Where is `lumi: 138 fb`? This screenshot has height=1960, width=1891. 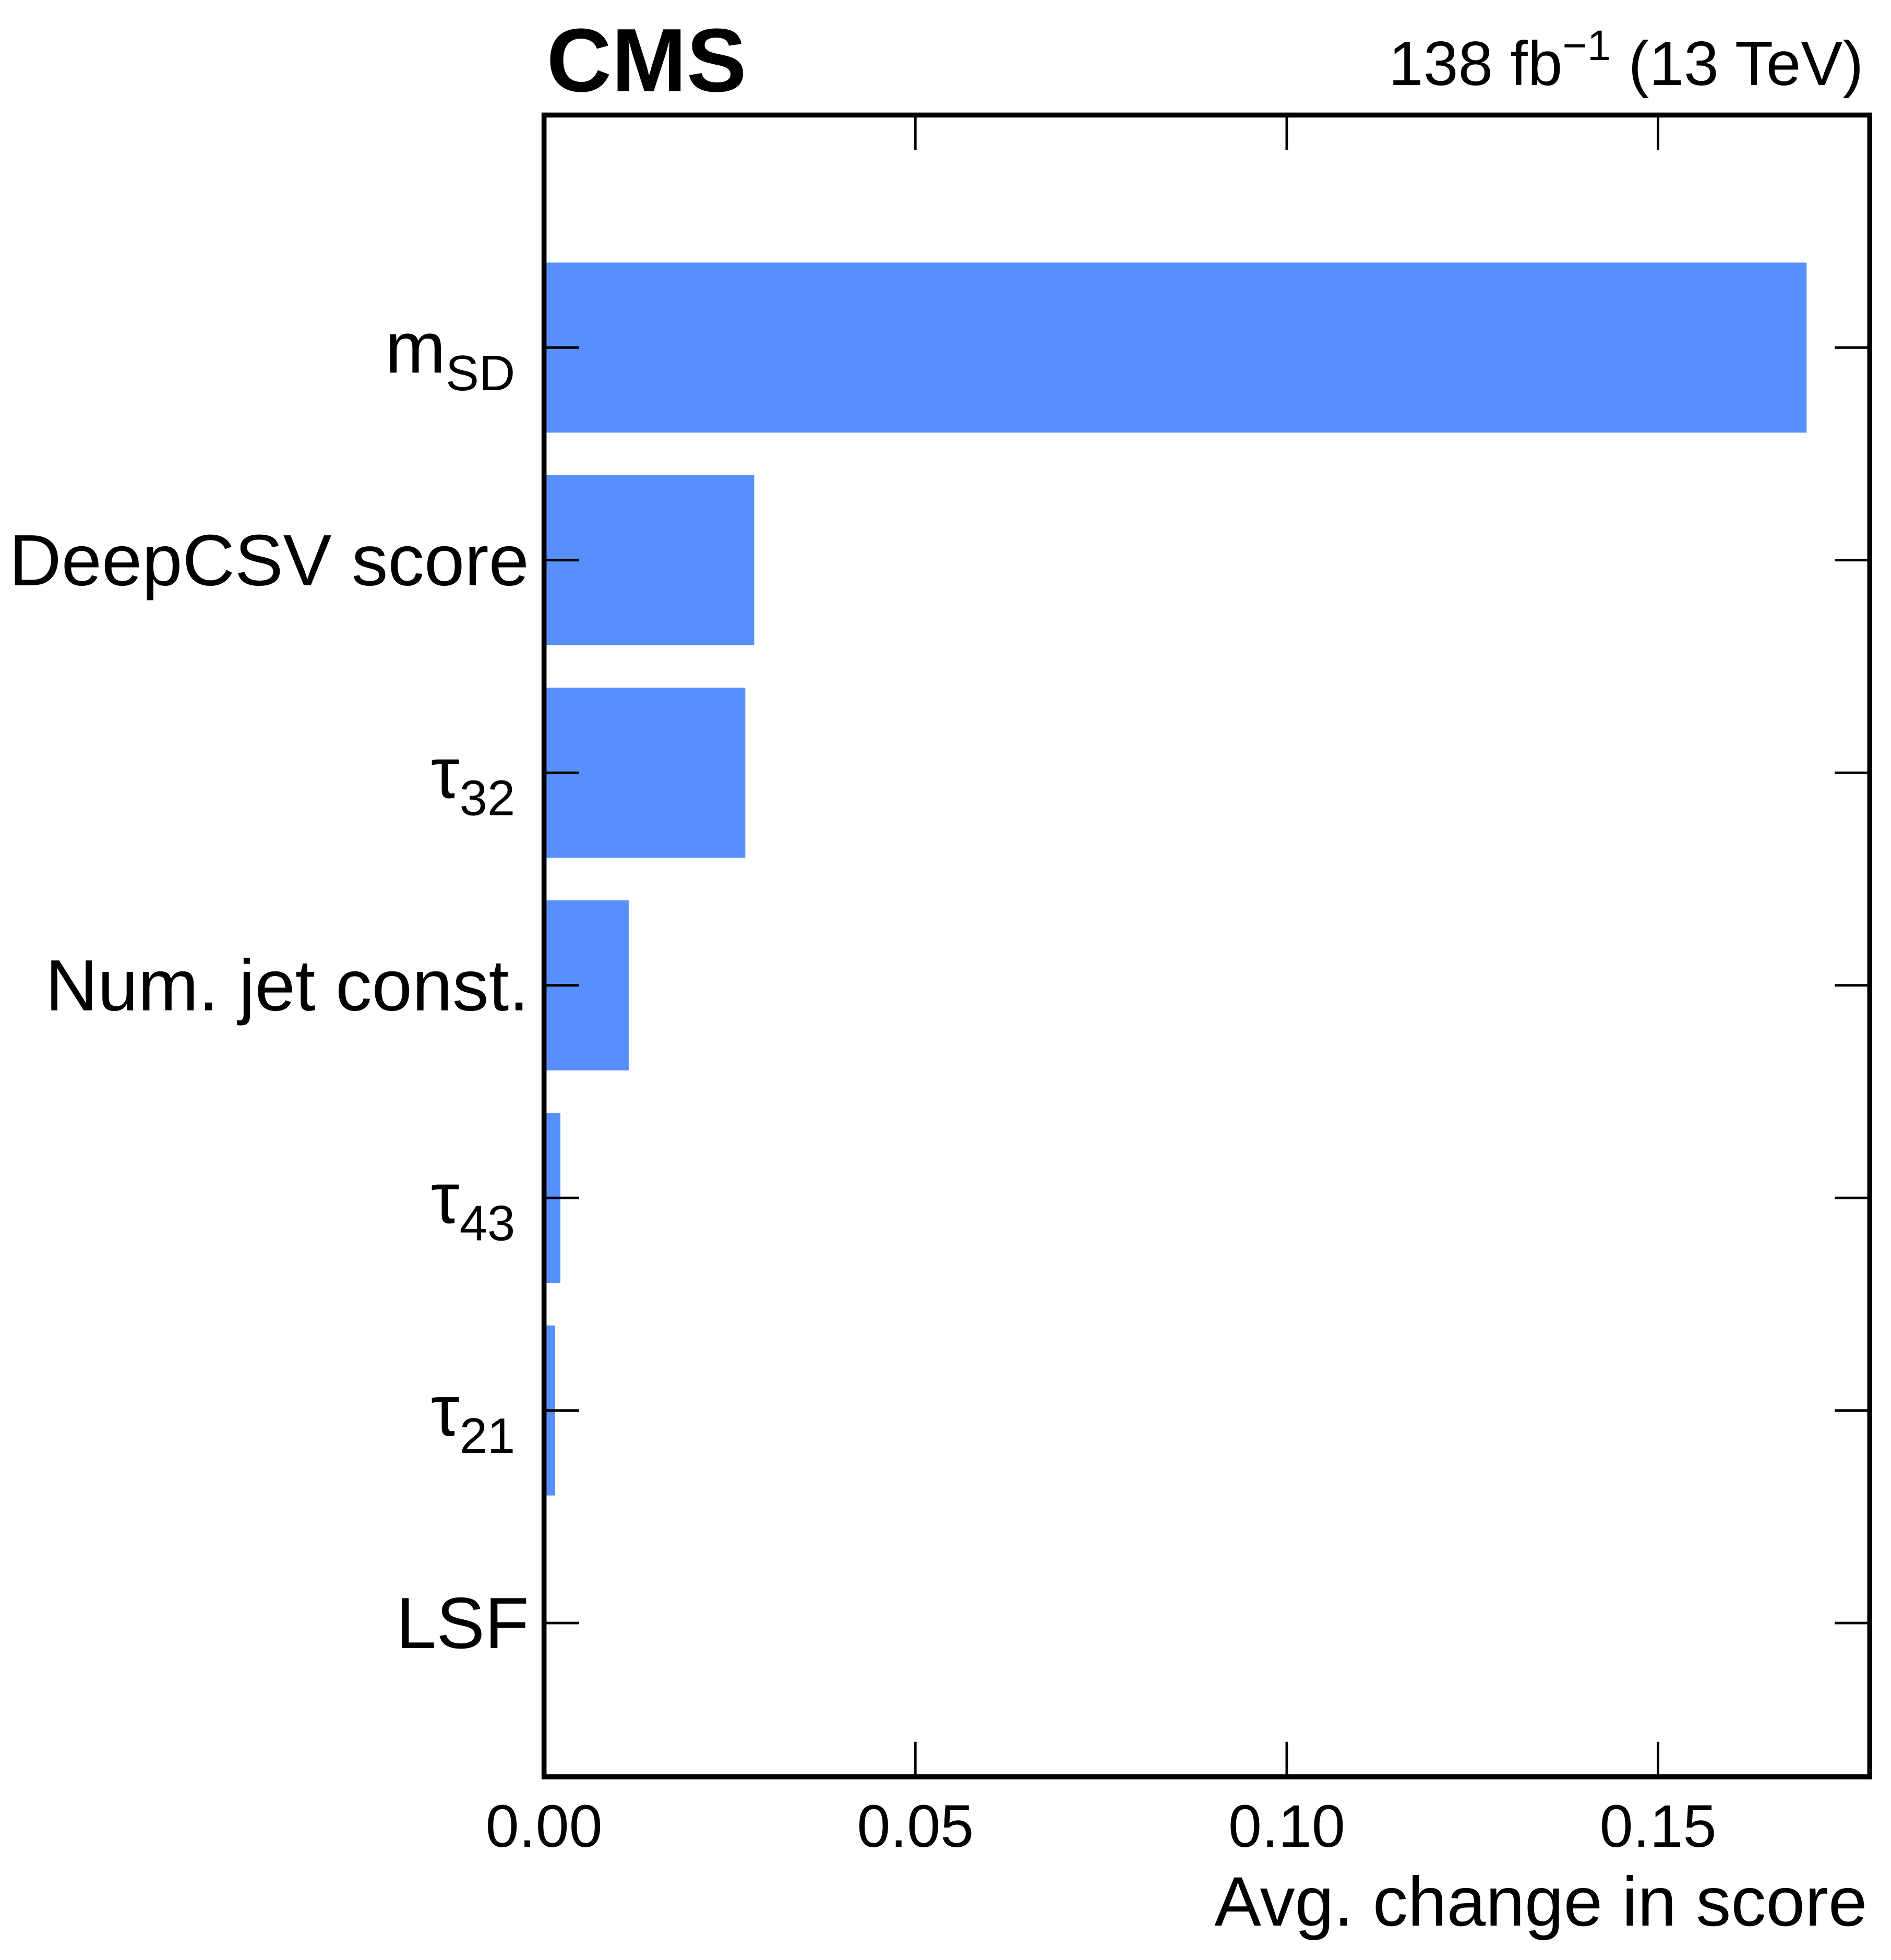 lumi: 138 fb is located at coordinates (1475, 64).